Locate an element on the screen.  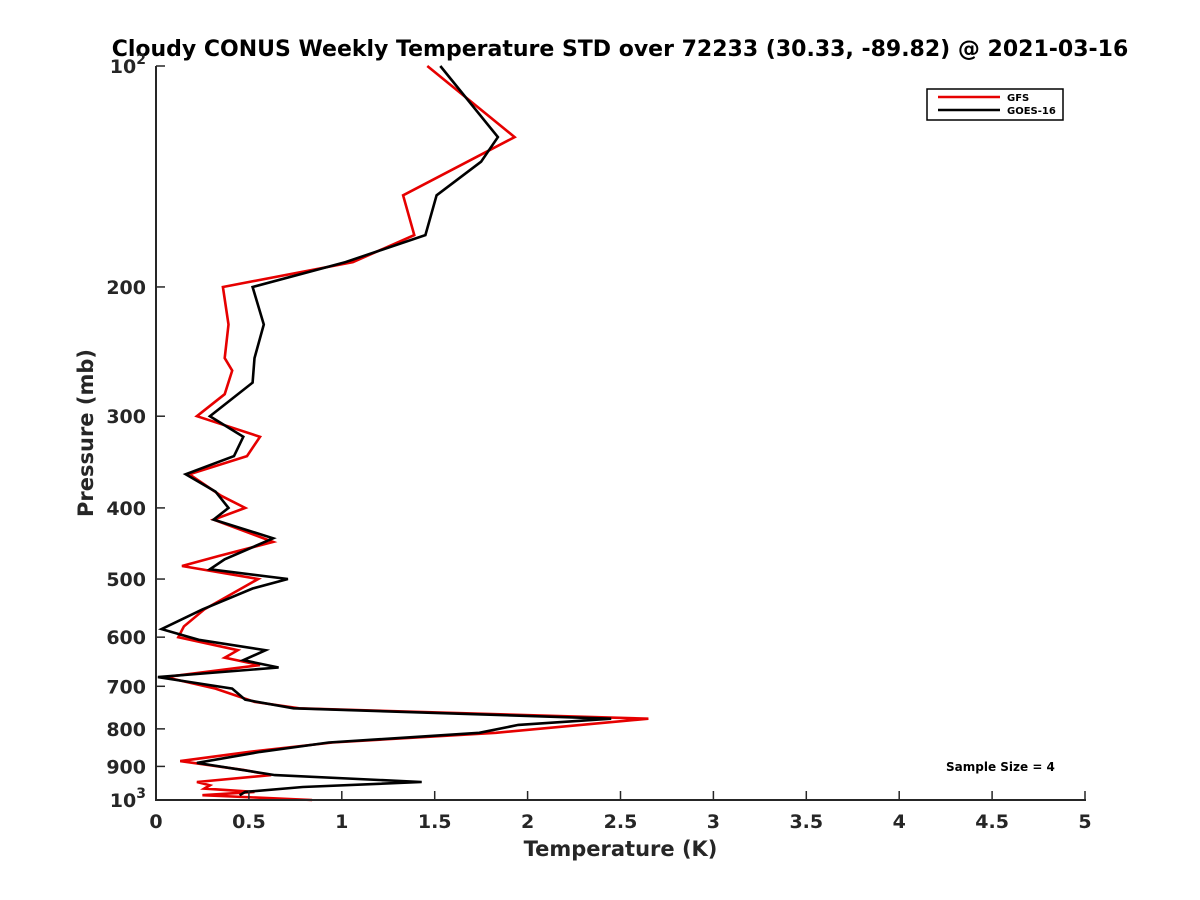
x-tick-label: 0 is located at coordinates (155, 822).